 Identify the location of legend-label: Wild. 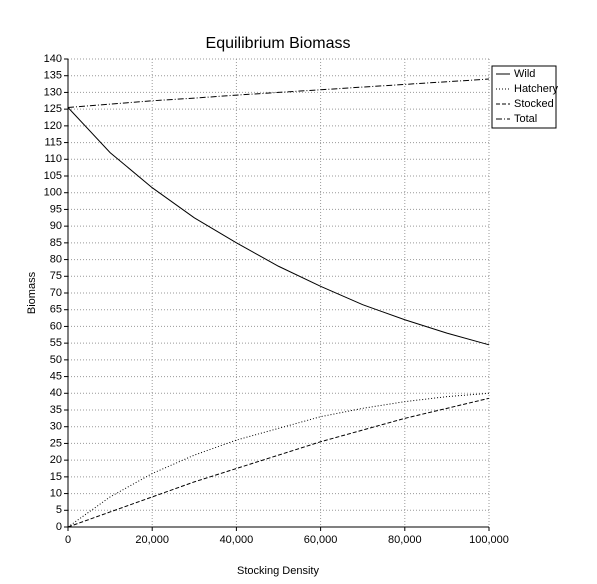
(524, 74).